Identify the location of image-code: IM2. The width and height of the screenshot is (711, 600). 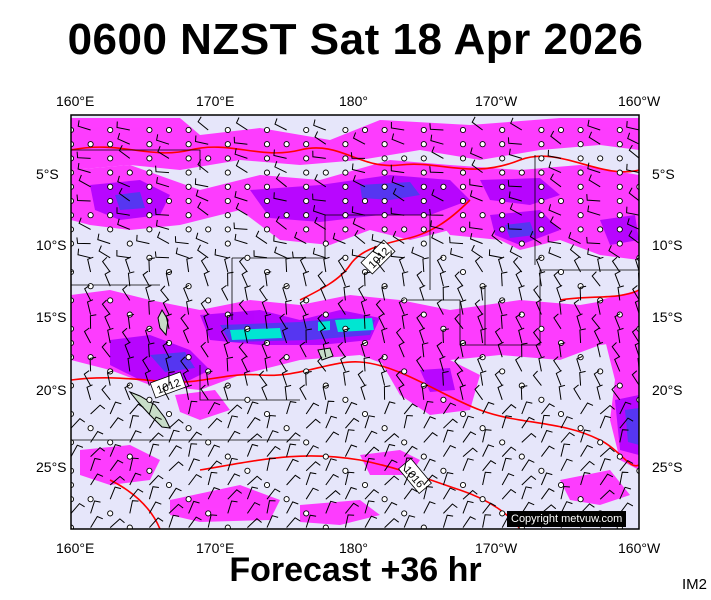
(694, 584).